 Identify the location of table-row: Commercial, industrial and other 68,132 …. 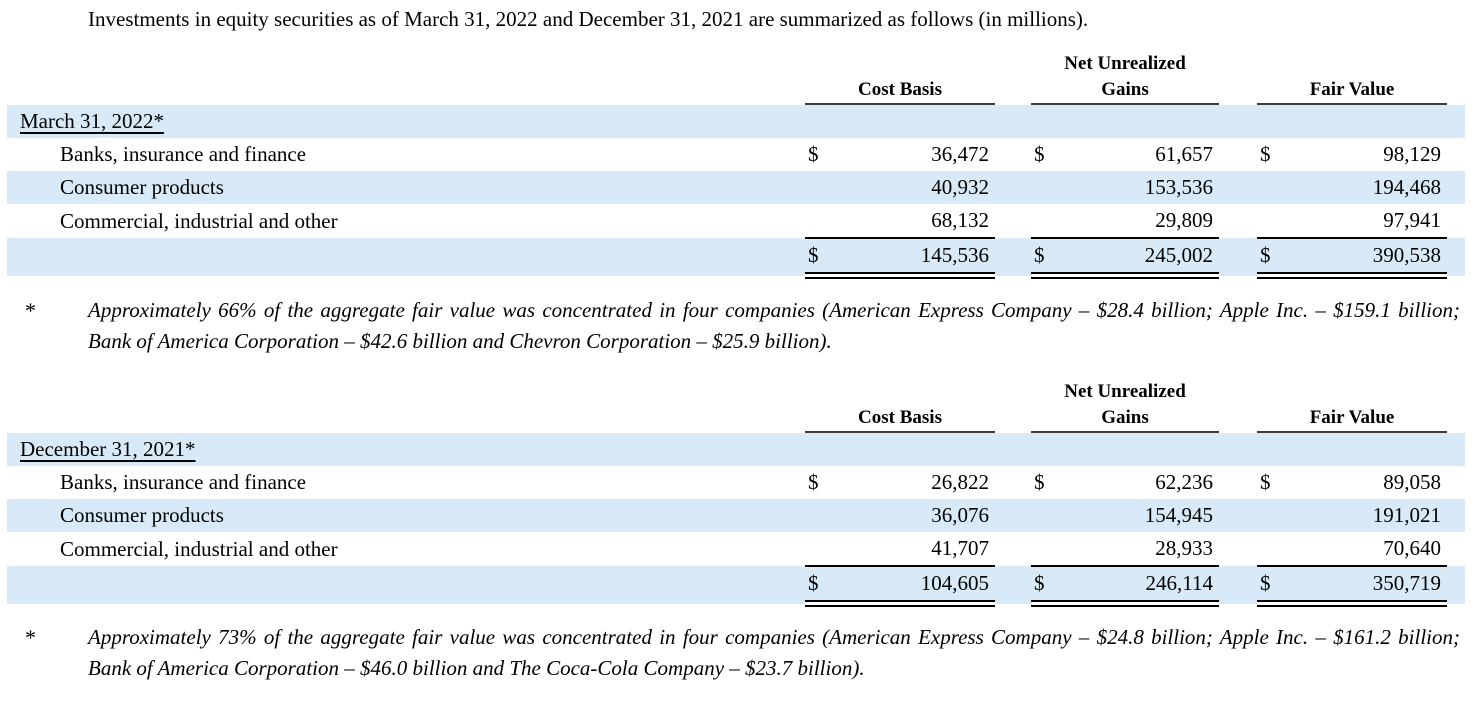
(736, 221).